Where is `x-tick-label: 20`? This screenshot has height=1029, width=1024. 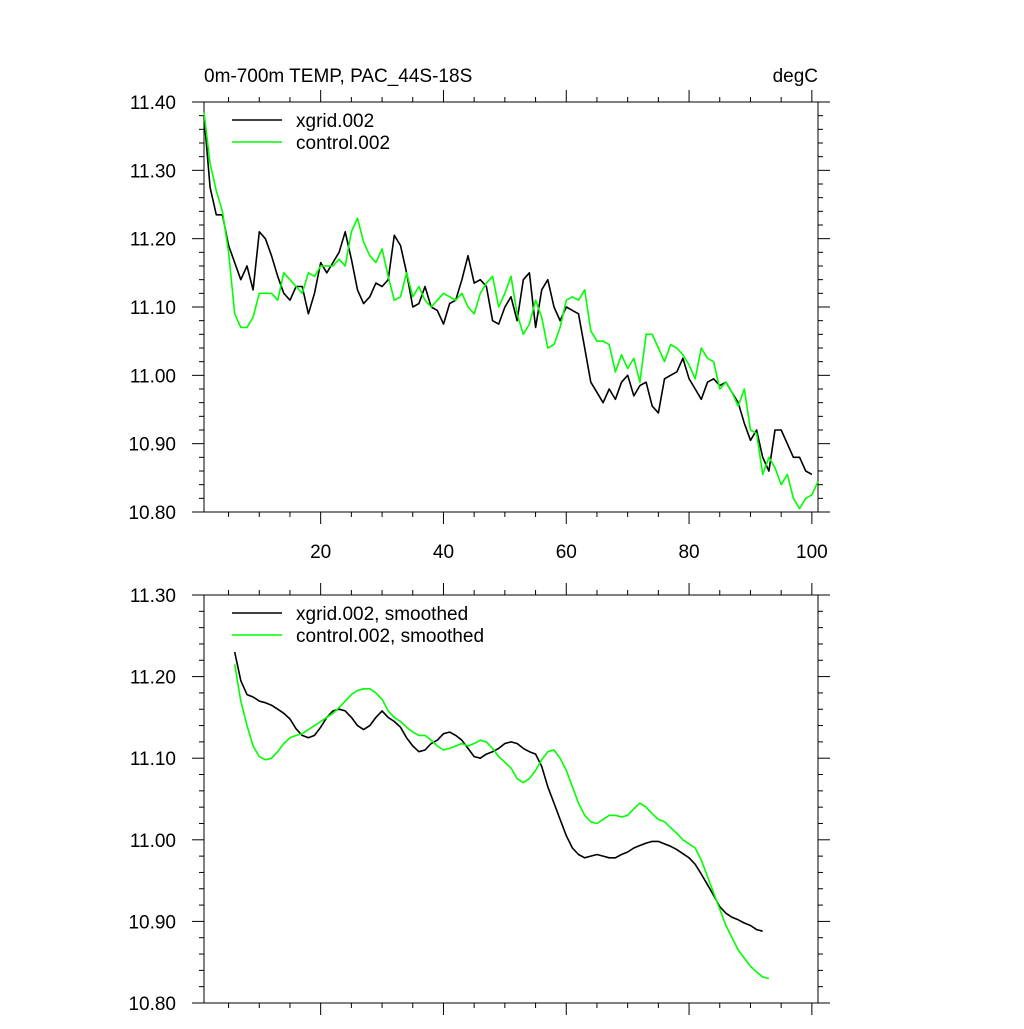 x-tick-label: 20 is located at coordinates (320, 552).